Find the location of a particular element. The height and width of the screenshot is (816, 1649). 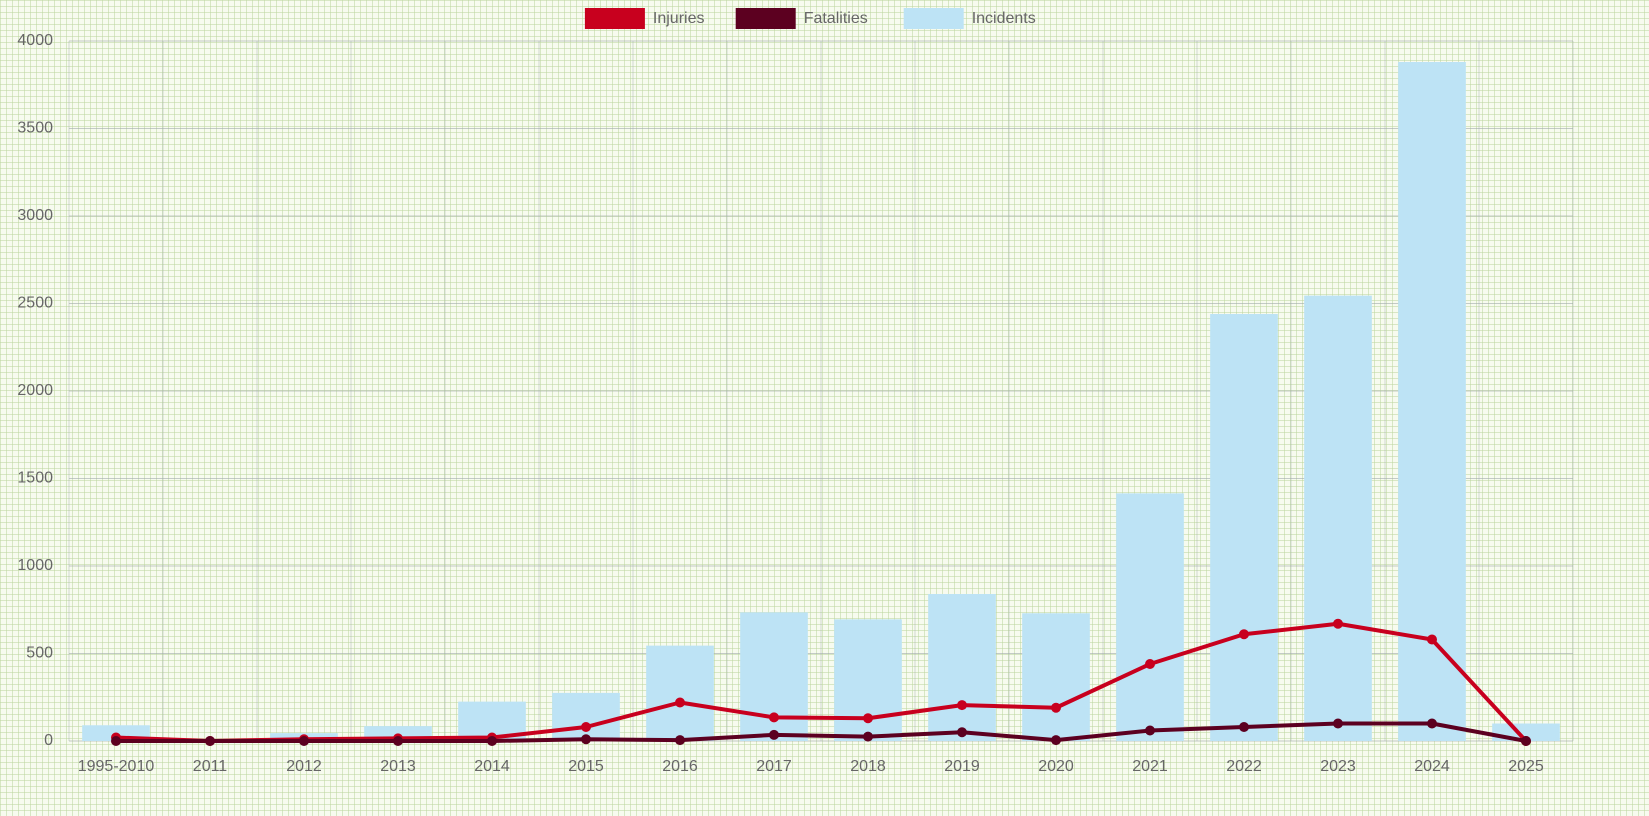

x-tick-label: 2018 is located at coordinates (868, 766).